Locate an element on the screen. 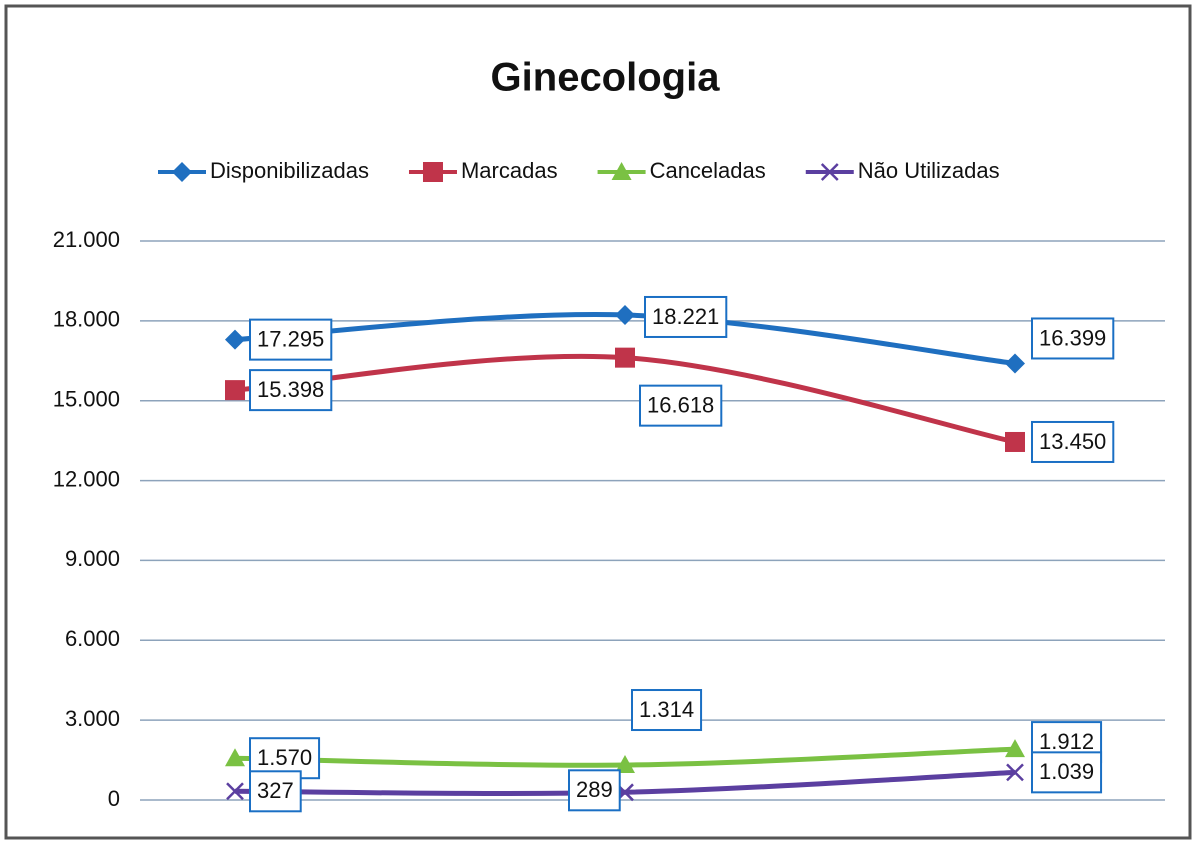  y-tick-label: 0 is located at coordinates (114, 798).